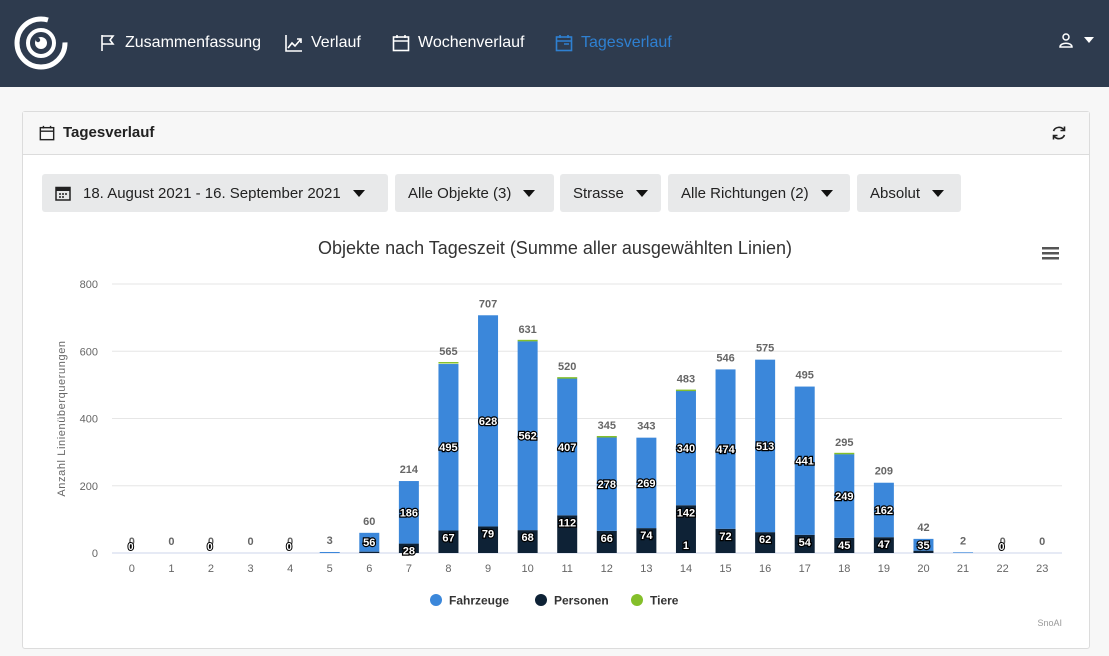 Image resolution: width=1109 pixels, height=656 pixels. Describe the element at coordinates (610, 193) in the screenshot. I see `type-dropdown: Strasse` at that location.